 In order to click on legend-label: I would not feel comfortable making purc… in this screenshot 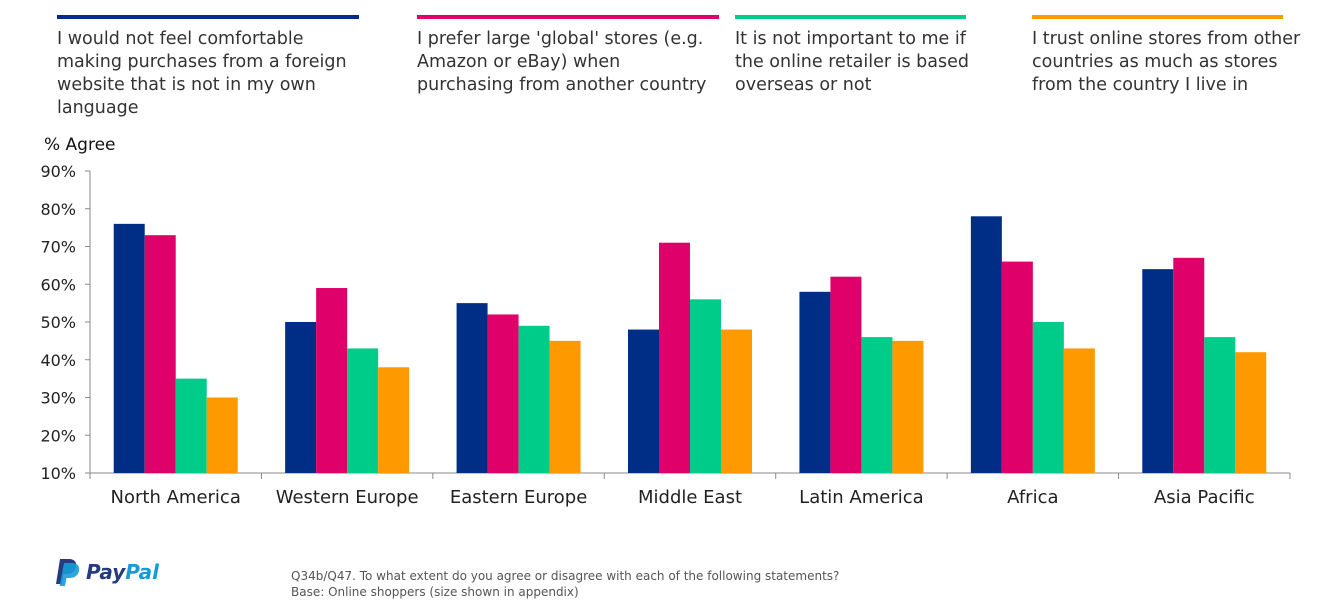, I will do `click(202, 73)`.